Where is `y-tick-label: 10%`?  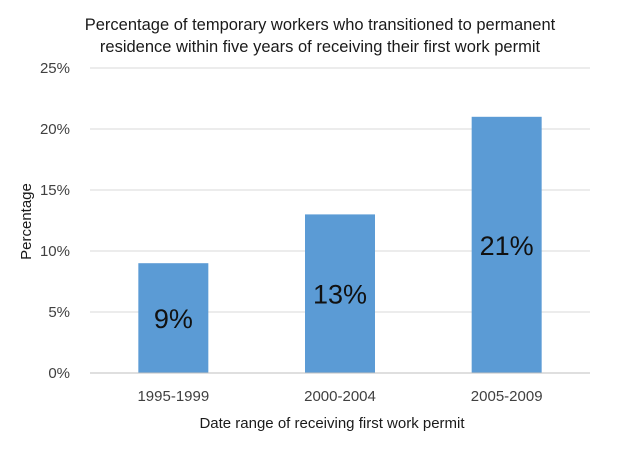
y-tick-label: 10% is located at coordinates (55, 251).